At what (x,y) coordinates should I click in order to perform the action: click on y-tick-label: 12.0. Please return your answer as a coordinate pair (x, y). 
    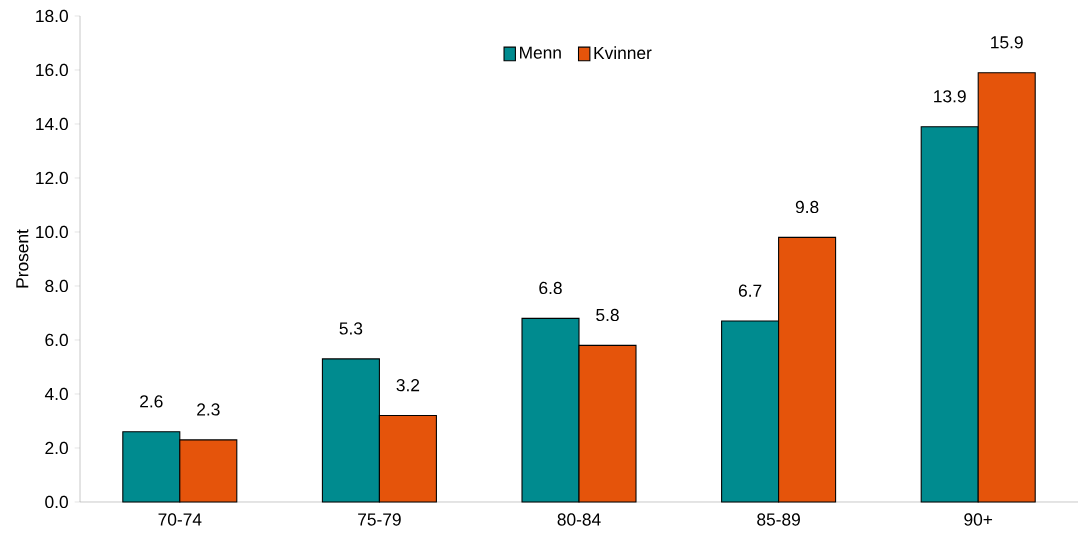
    Looking at the image, I should click on (52, 178).